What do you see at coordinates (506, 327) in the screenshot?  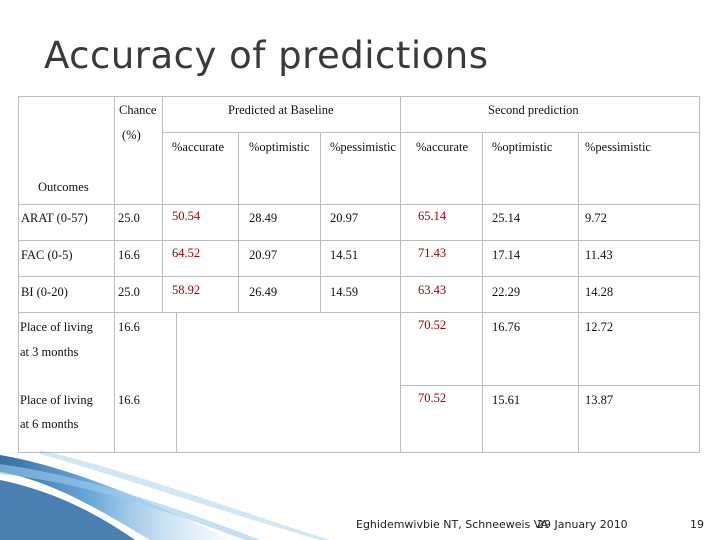 I see `second-optimistic-value: 16.76` at bounding box center [506, 327].